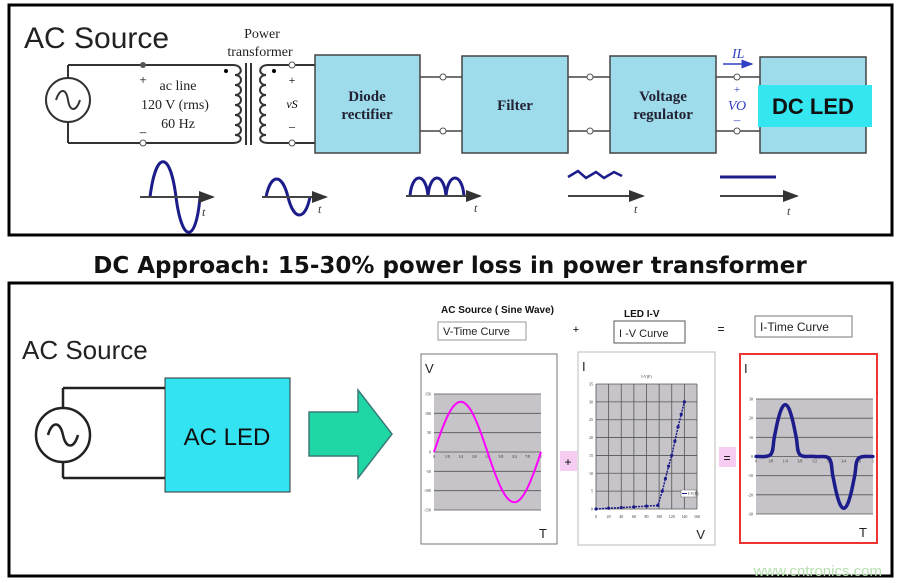 The image size is (900, 583). I want to click on v-time-curve-box, so click(482, 331).